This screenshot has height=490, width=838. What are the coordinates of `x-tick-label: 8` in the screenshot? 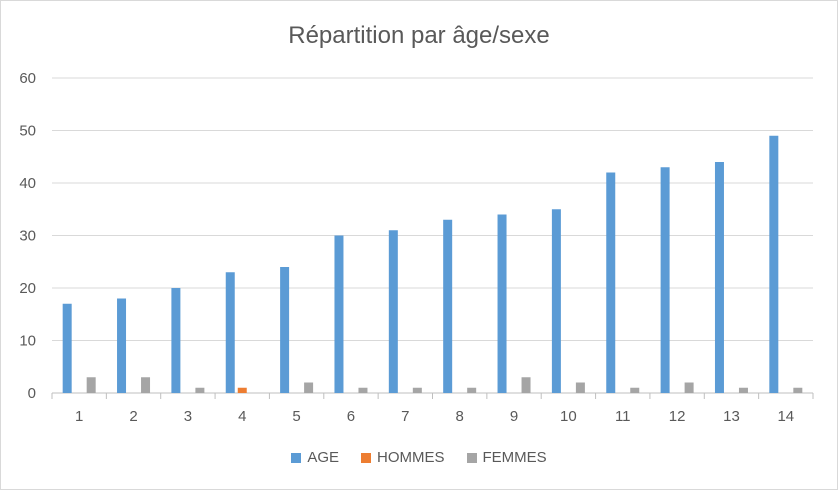 It's located at (460, 416).